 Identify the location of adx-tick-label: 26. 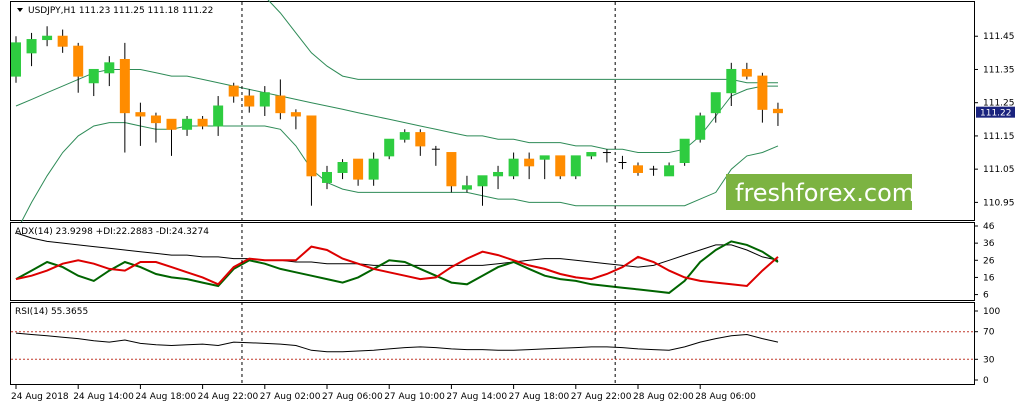
(989, 261).